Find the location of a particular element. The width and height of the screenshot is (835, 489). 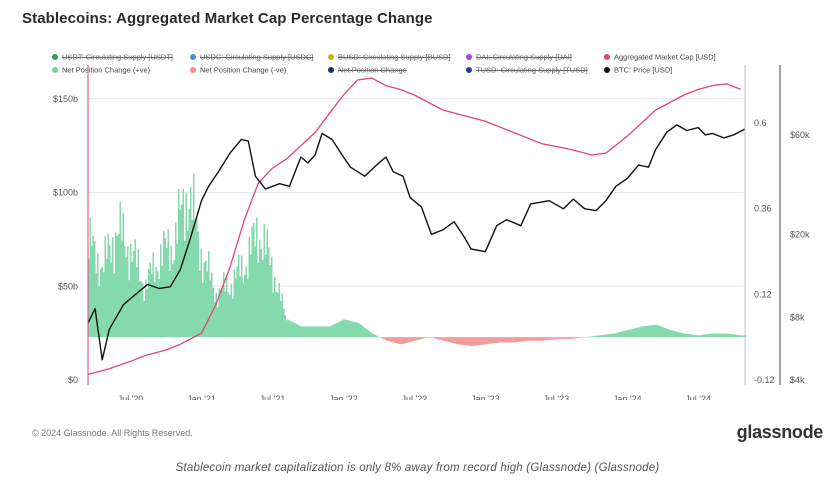

brand-logo: glassnode is located at coordinates (780, 432).